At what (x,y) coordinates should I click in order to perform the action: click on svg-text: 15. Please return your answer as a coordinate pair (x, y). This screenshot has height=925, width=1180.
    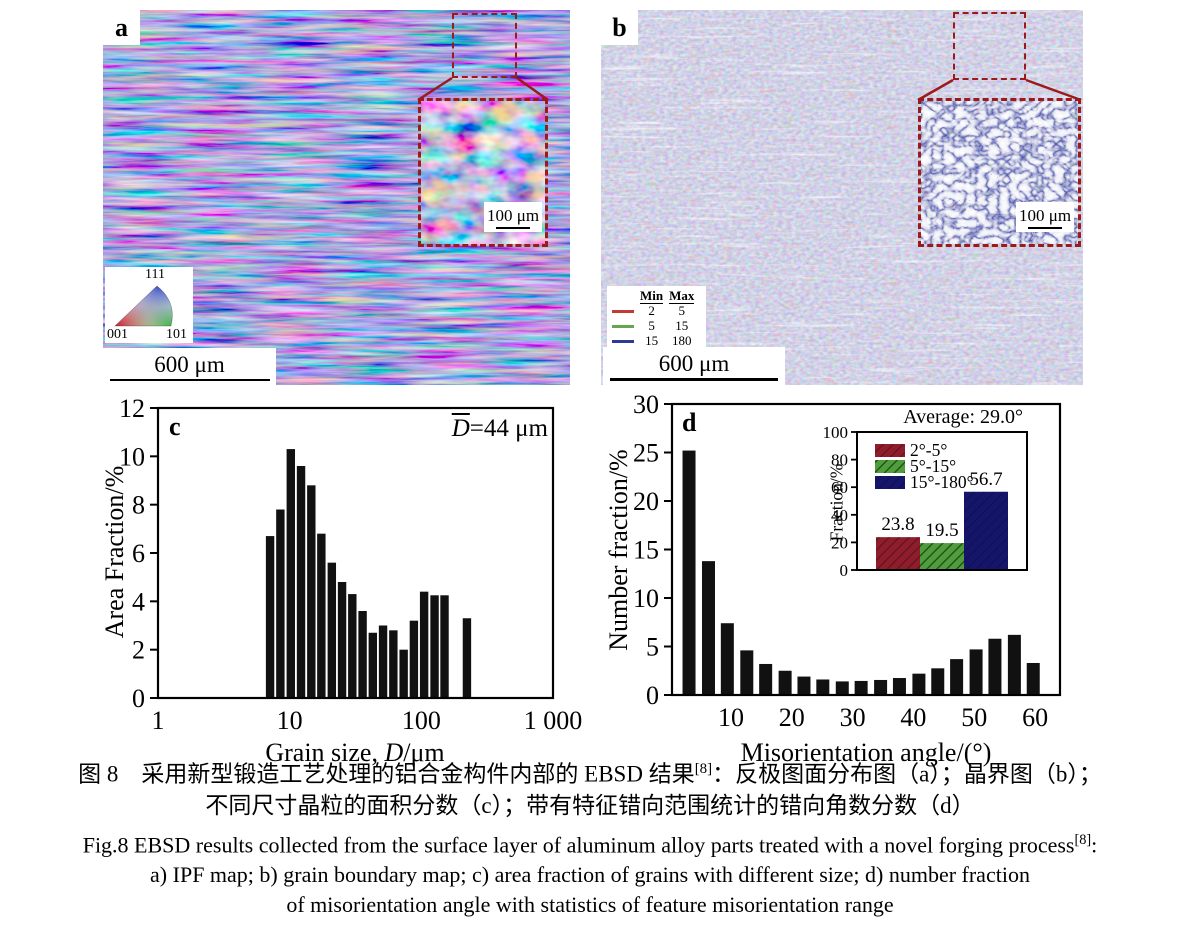
    Looking at the image, I should click on (646, 550).